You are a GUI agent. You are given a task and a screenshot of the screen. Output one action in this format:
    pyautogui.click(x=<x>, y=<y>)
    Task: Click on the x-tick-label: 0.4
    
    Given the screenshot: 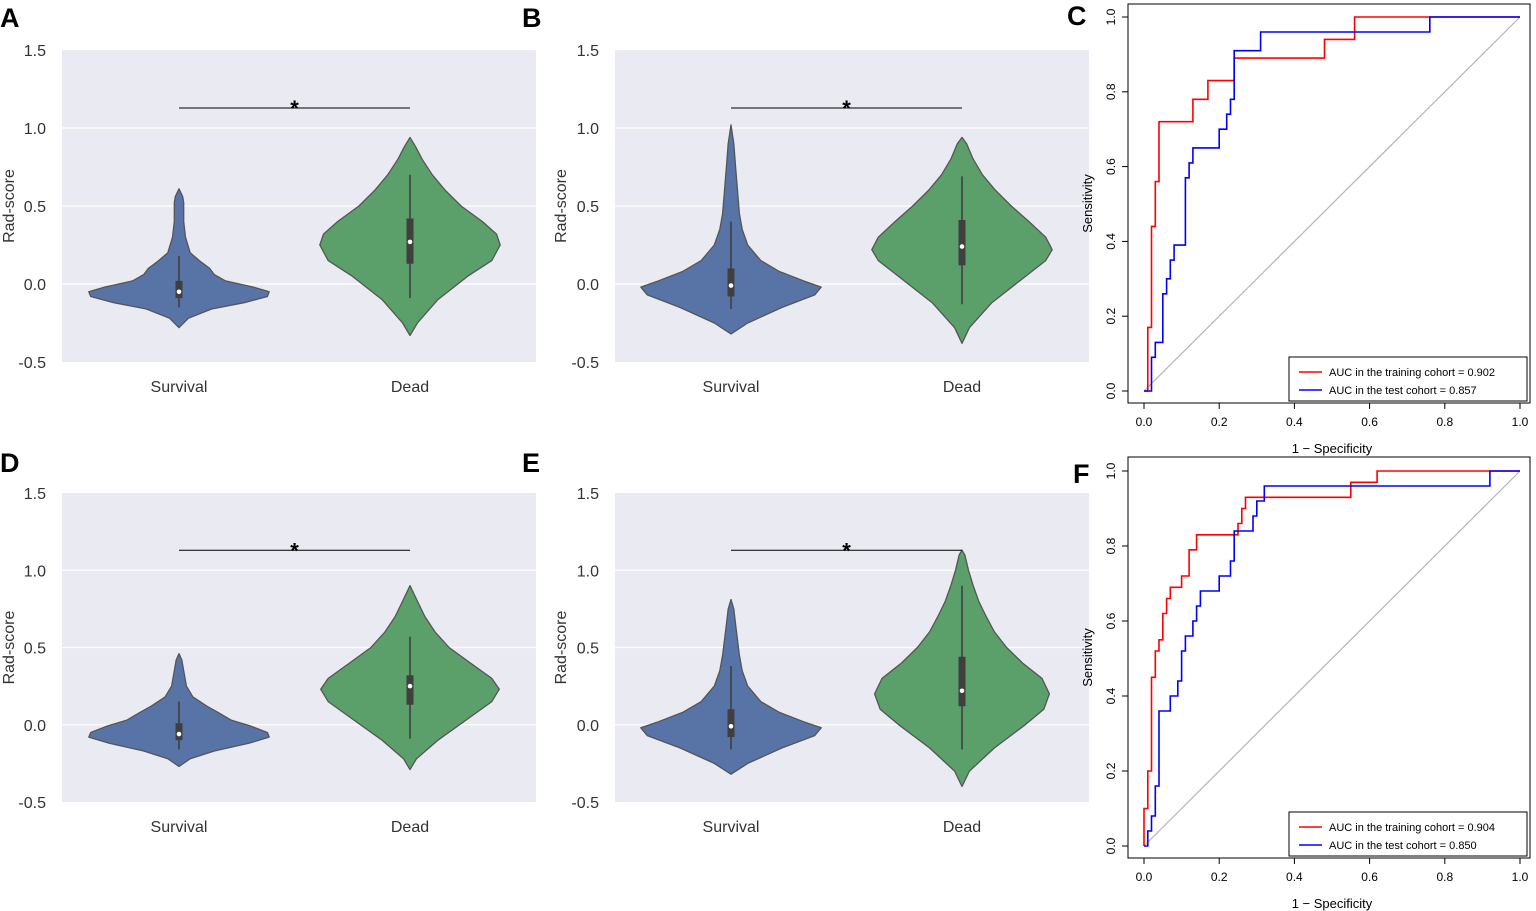 What is the action you would take?
    pyautogui.click(x=1294, y=877)
    